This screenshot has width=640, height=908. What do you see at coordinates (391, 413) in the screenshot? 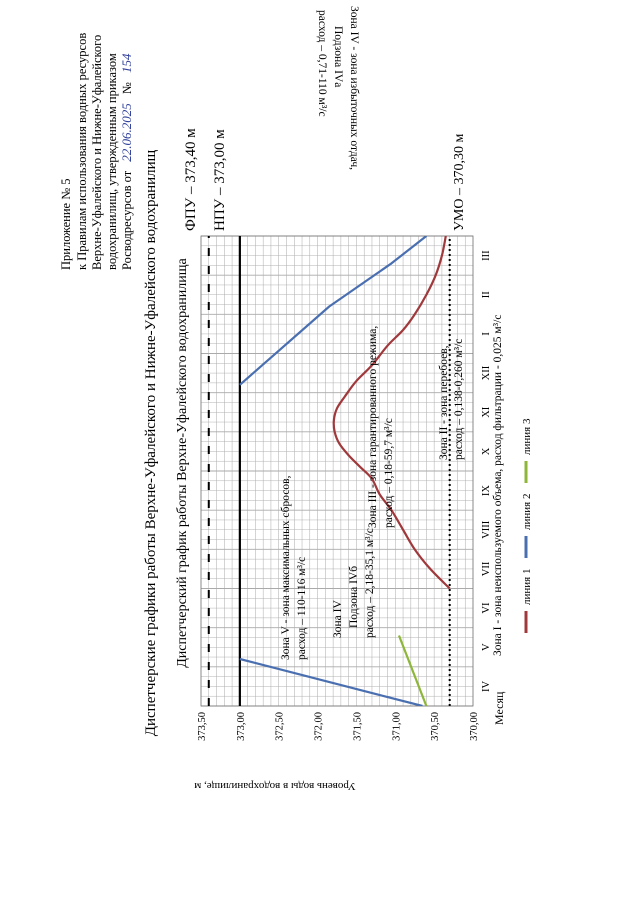
I see `series-1-line` at bounding box center [391, 413].